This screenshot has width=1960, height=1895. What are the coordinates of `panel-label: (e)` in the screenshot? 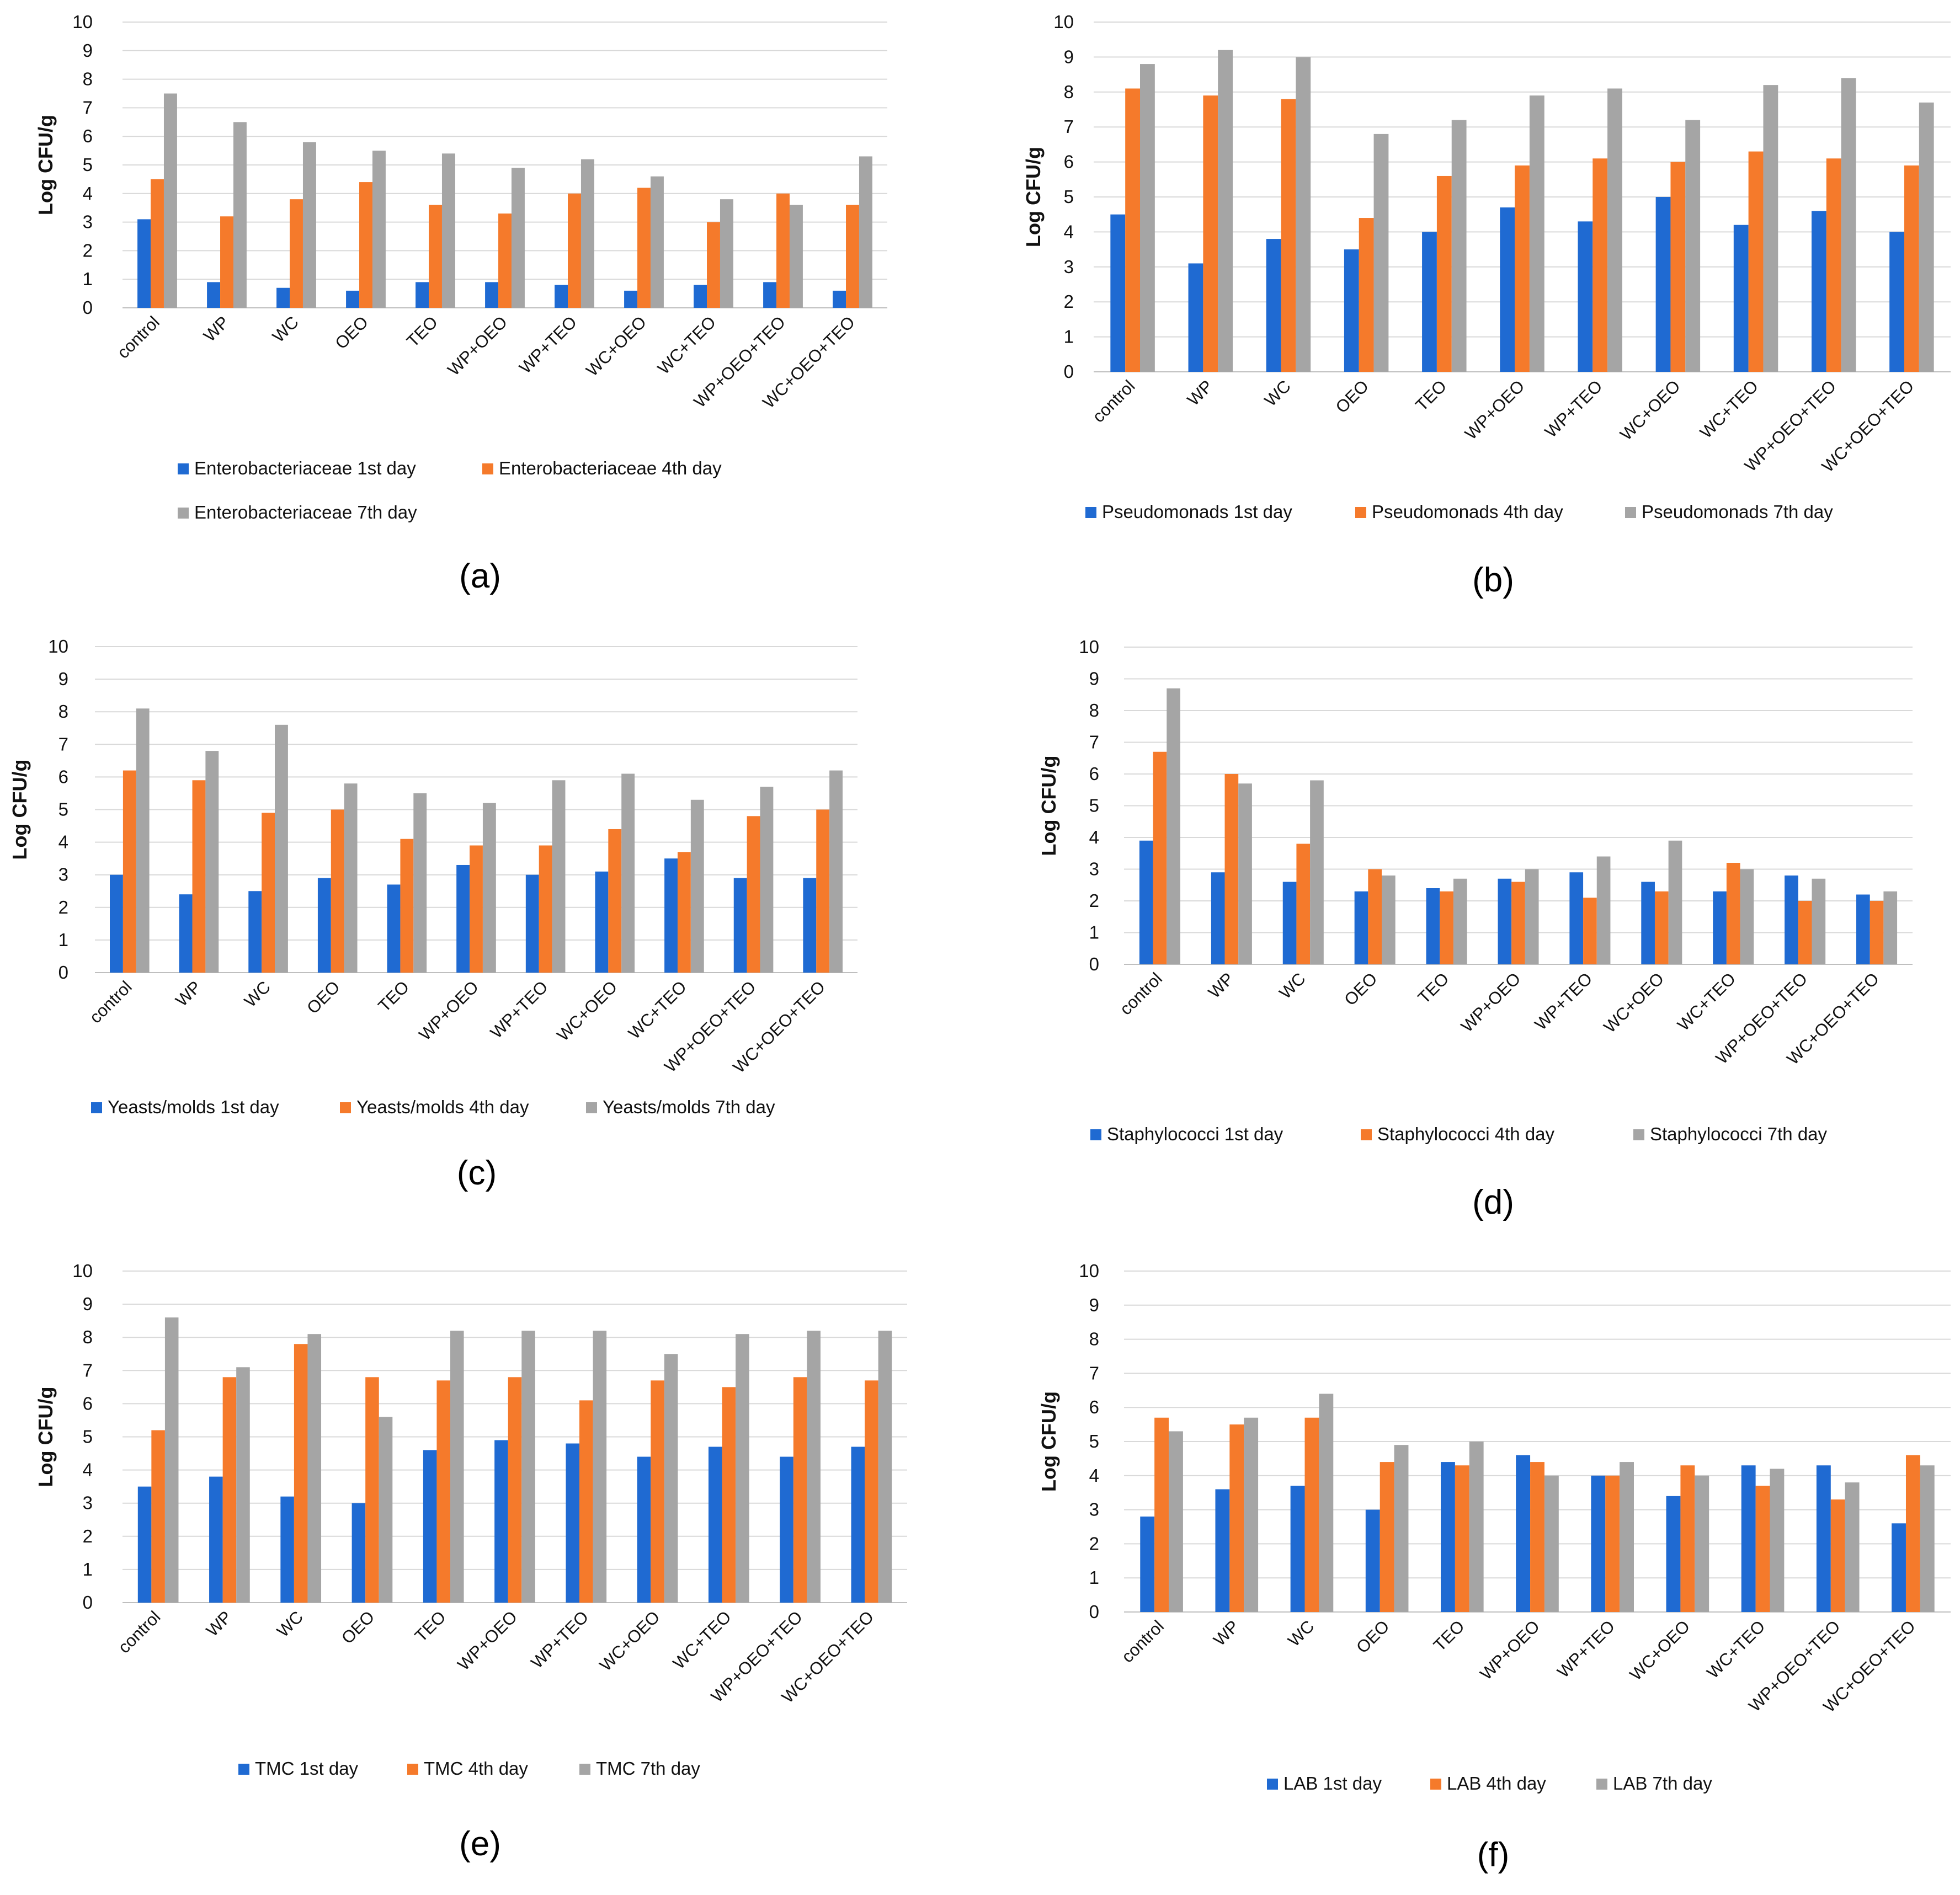 It's located at (480, 1844).